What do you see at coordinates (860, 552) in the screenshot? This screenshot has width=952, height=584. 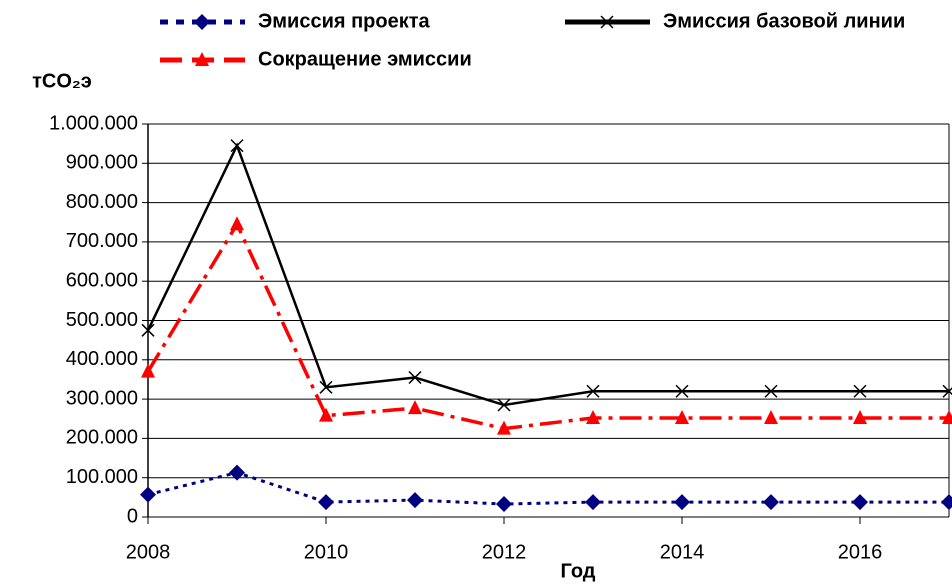 I see `x-tick-label: 2016` at bounding box center [860, 552].